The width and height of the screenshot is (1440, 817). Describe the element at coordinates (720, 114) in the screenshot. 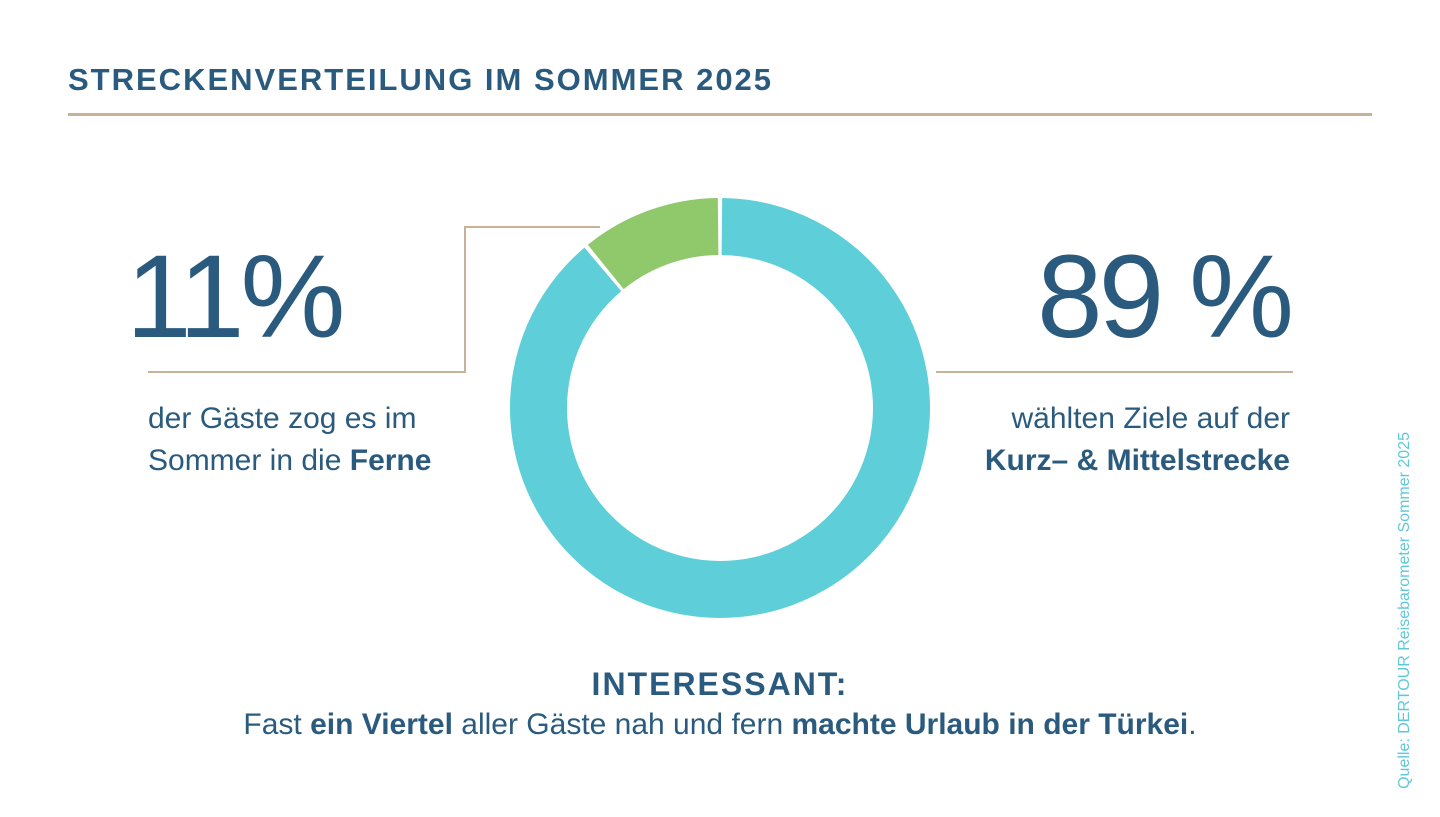

I see `title-divider` at that location.